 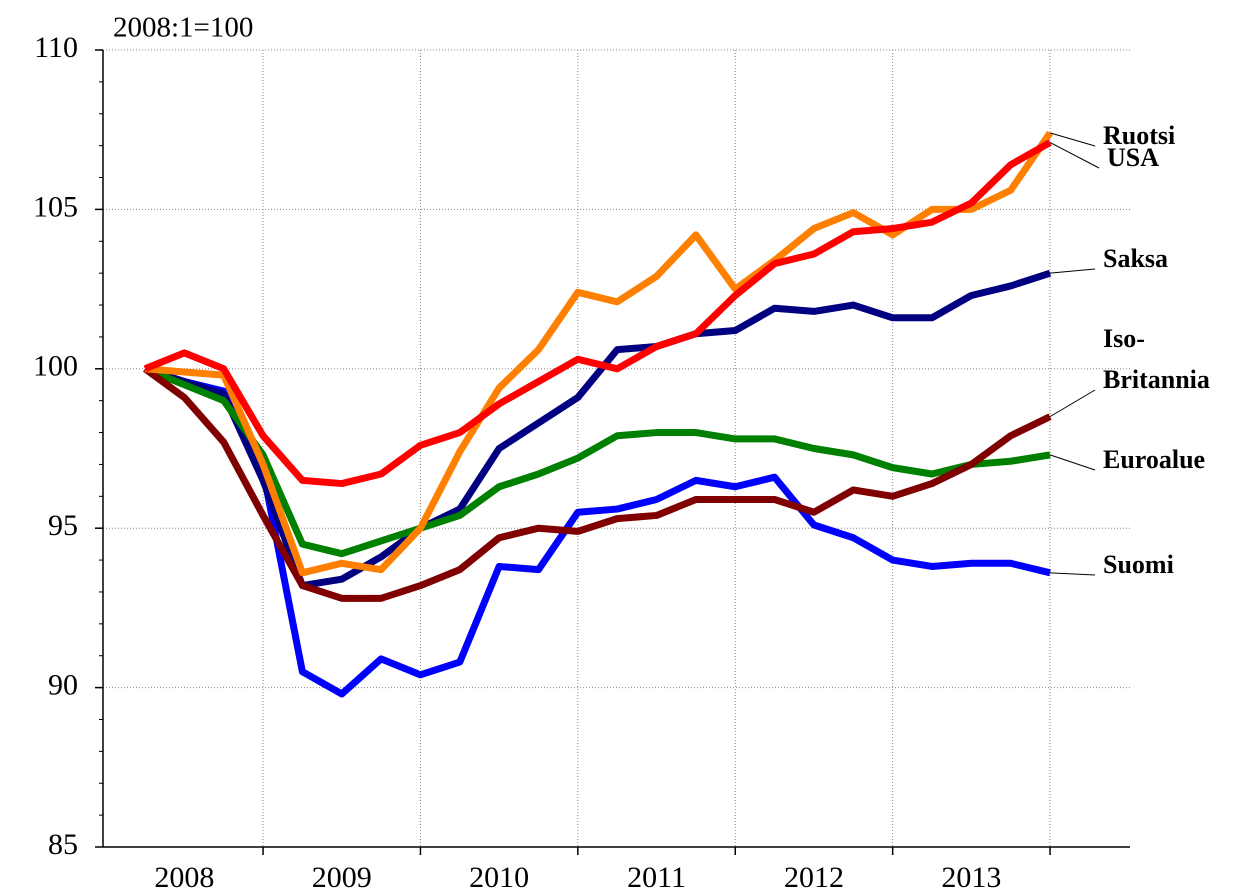 What do you see at coordinates (1135, 258) in the screenshot?
I see `series-label: Saksa` at bounding box center [1135, 258].